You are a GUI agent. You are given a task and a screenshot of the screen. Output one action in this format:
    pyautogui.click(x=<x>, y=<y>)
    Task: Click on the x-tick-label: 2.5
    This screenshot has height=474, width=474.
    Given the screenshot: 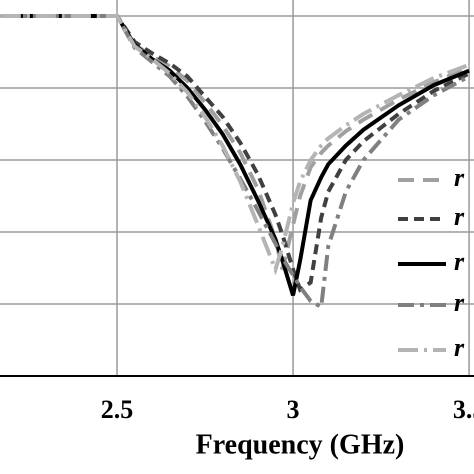 What is the action you would take?
    pyautogui.click(x=117, y=409)
    